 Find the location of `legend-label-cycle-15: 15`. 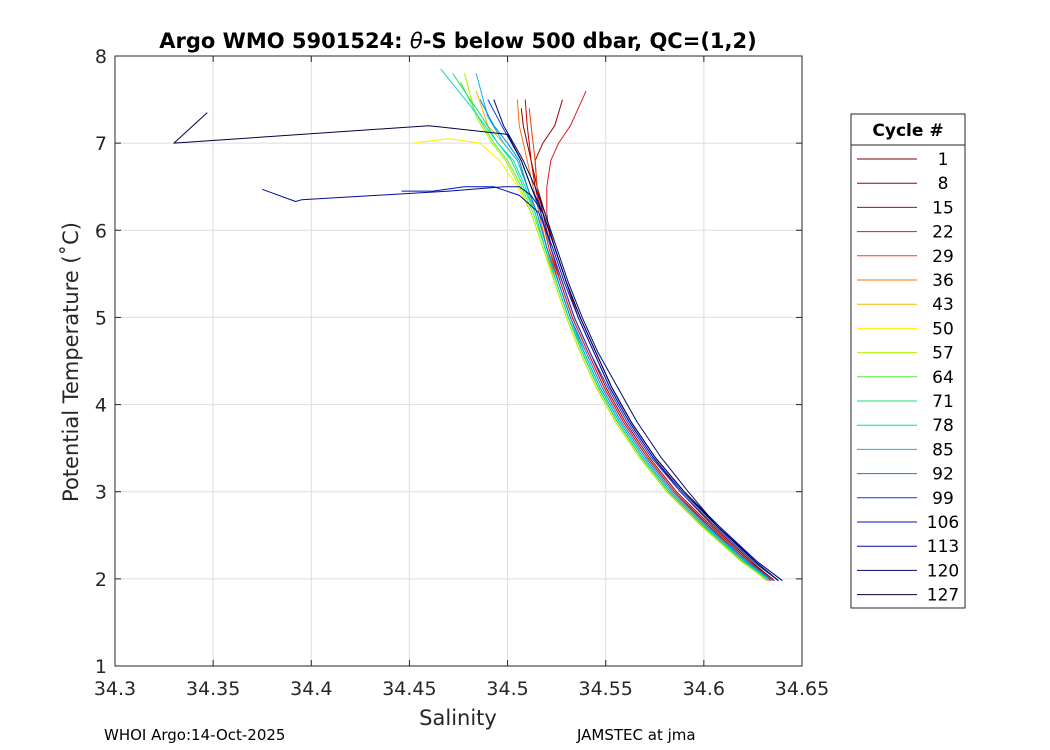

legend-label-cycle-15: 15 is located at coordinates (943, 208).